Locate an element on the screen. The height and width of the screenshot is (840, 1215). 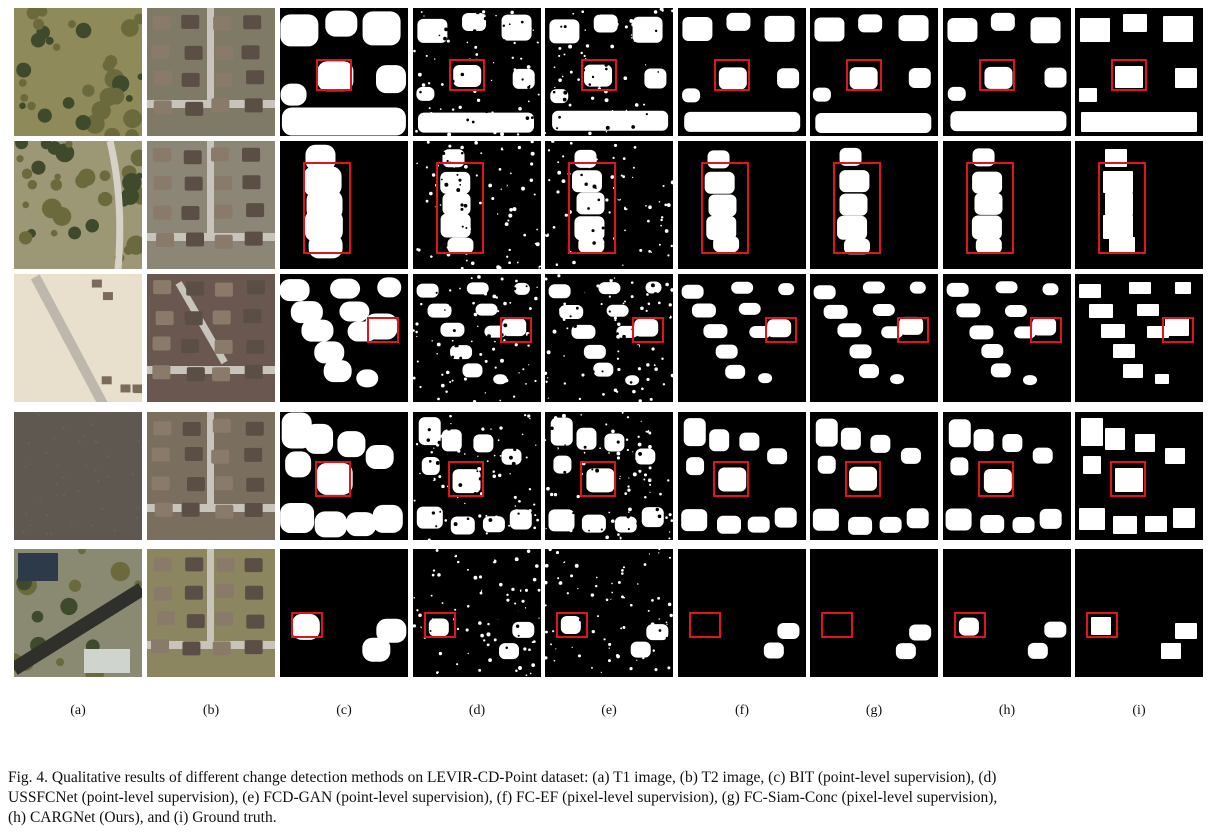
figure-panel-row5-colf is located at coordinates (742, 613).